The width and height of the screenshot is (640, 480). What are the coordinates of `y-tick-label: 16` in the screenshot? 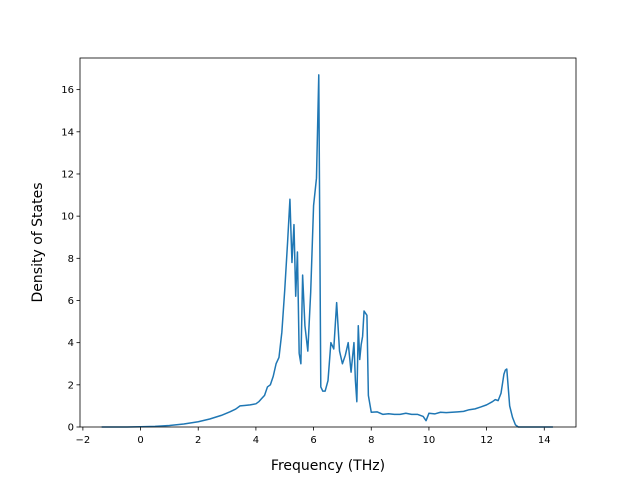 It's located at (67, 90).